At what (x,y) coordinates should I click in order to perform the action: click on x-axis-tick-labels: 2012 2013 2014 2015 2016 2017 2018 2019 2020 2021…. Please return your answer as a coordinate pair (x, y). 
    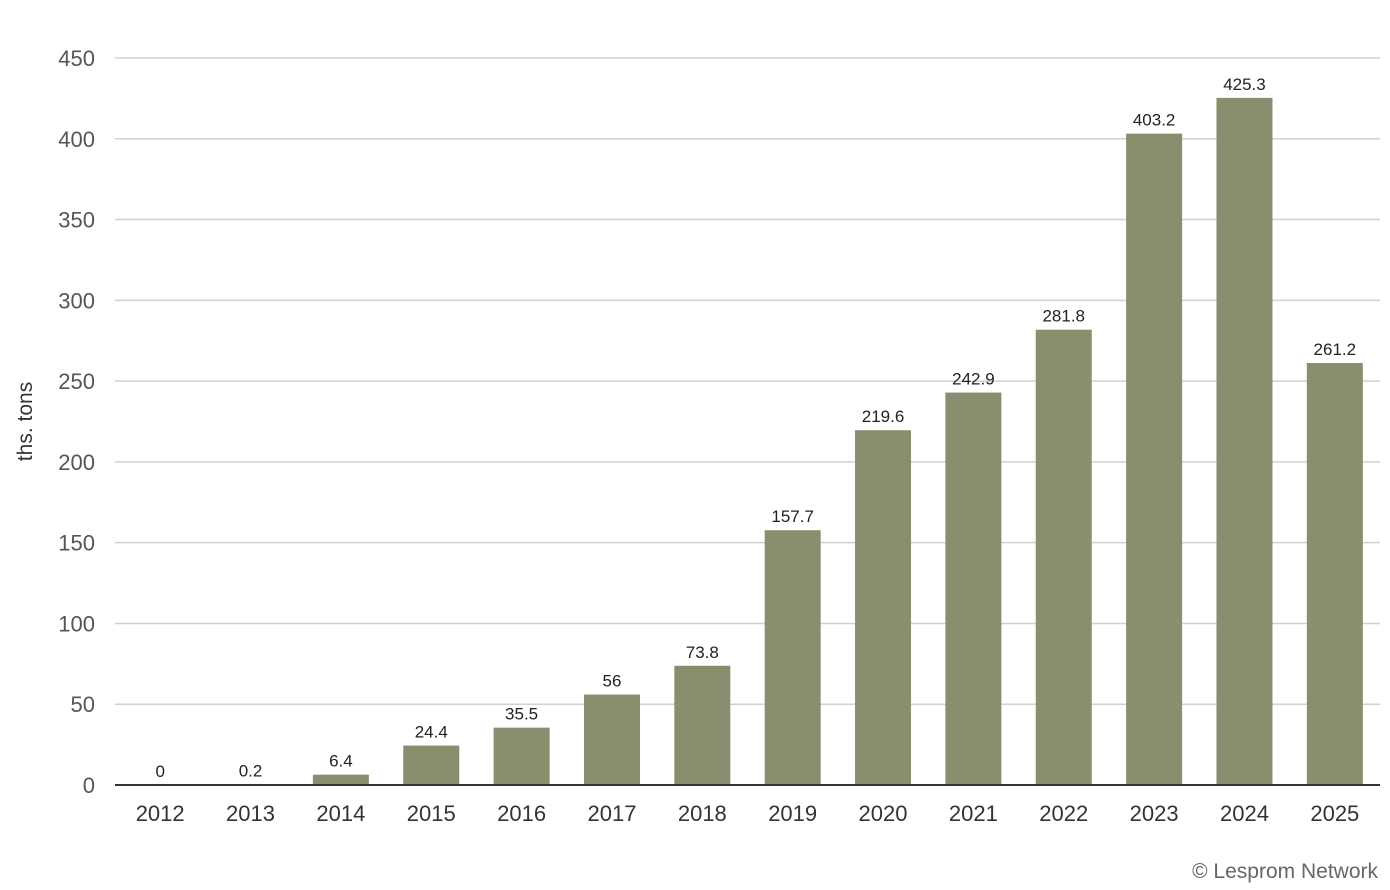
    Looking at the image, I should click on (748, 813).